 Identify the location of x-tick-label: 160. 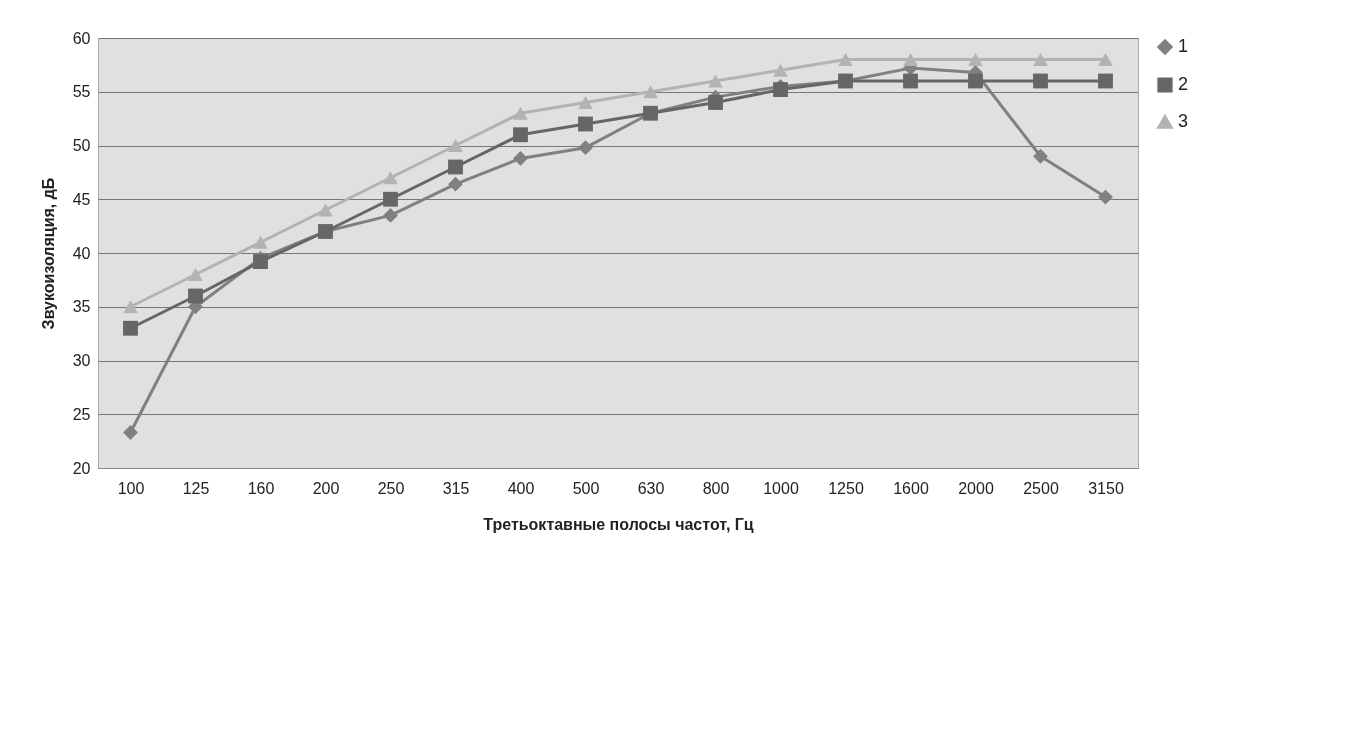
(261, 488).